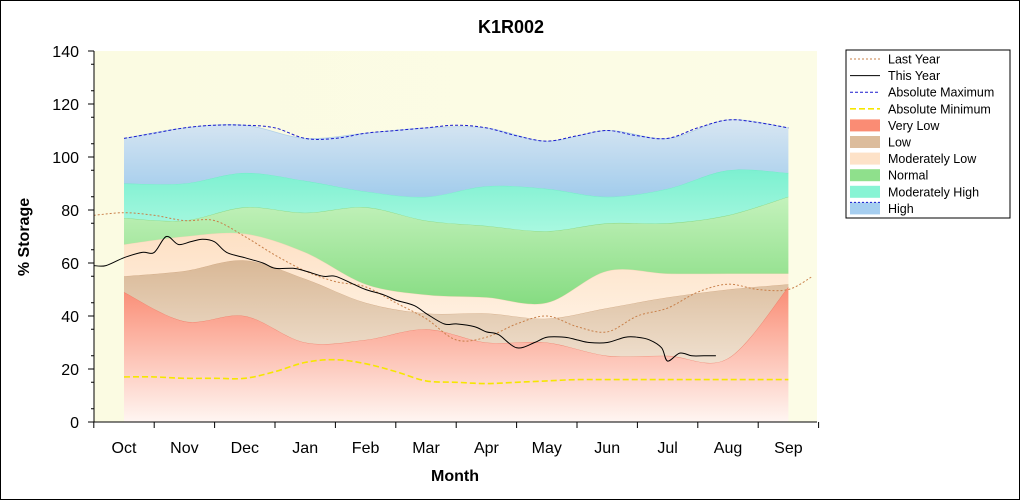 This screenshot has width=1020, height=504. I want to click on legend-label-high: High, so click(901, 209).